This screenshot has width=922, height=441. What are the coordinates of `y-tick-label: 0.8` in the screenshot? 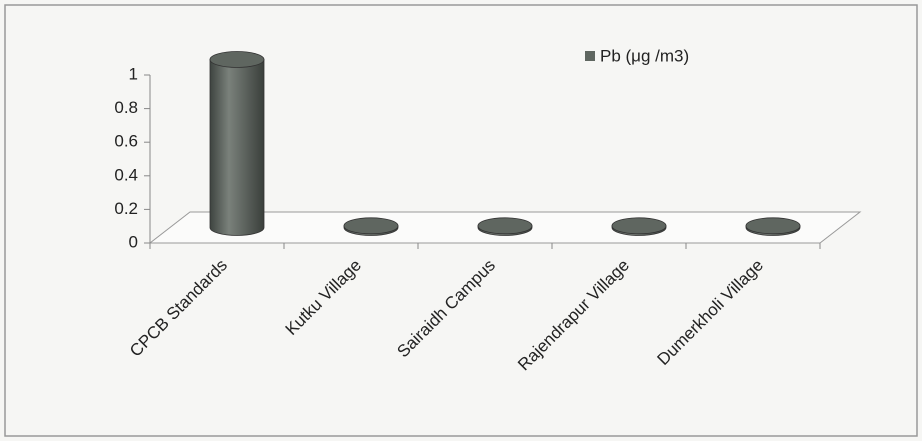 It's located at (126, 107).